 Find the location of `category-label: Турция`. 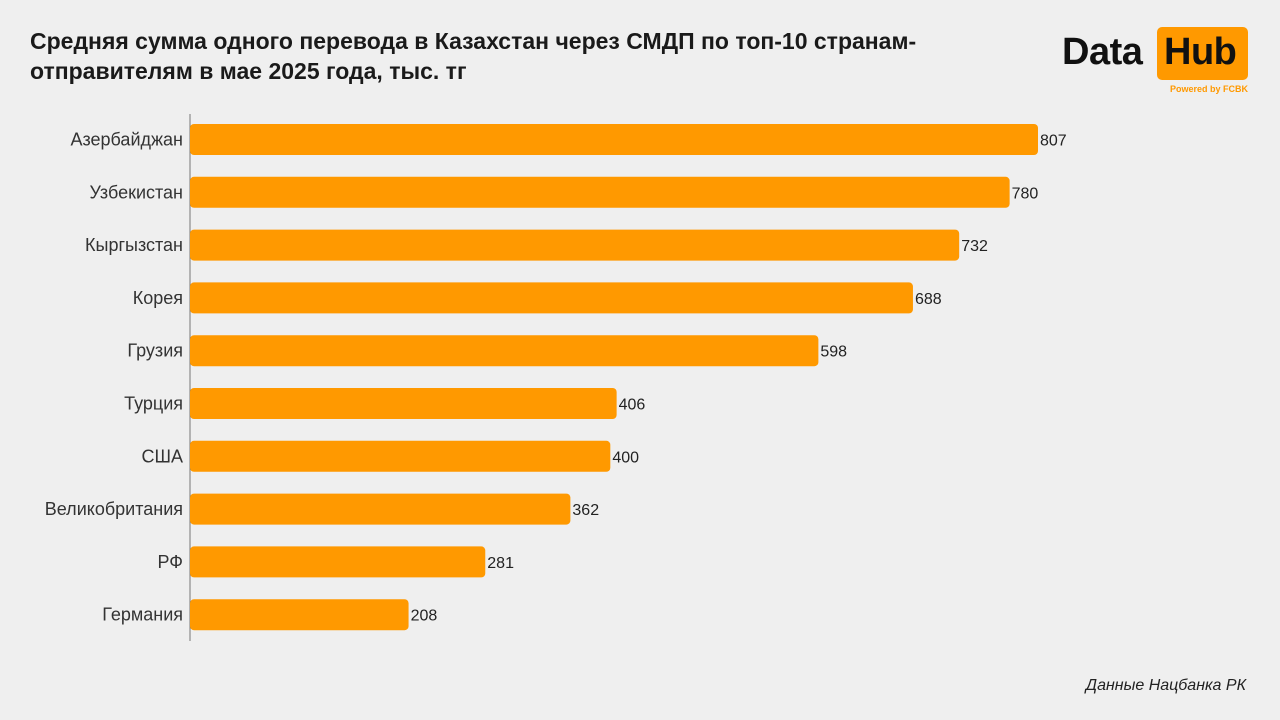

category-label: Турция is located at coordinates (153, 404).